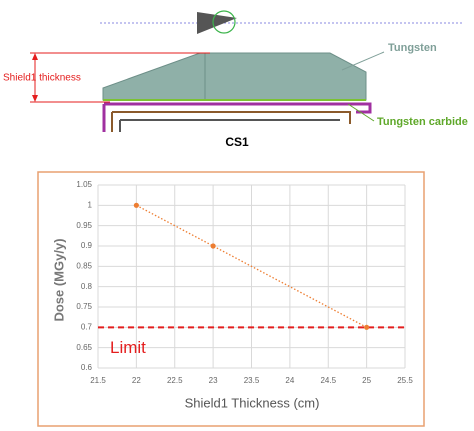 This screenshot has height=431, width=474. What do you see at coordinates (405, 380) in the screenshot?
I see `x-tick-label: 25.5` at bounding box center [405, 380].